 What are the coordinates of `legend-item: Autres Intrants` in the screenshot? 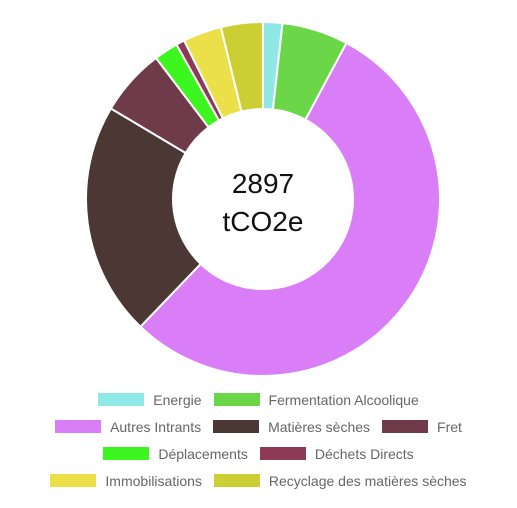 It's located at (128, 427).